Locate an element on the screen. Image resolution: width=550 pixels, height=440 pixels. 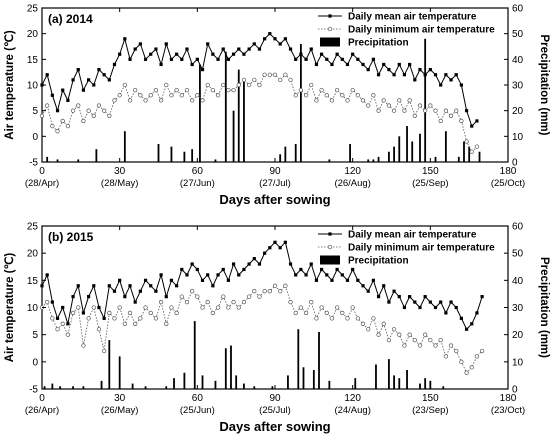
legend-mean-marker is located at coordinates (330, 16).